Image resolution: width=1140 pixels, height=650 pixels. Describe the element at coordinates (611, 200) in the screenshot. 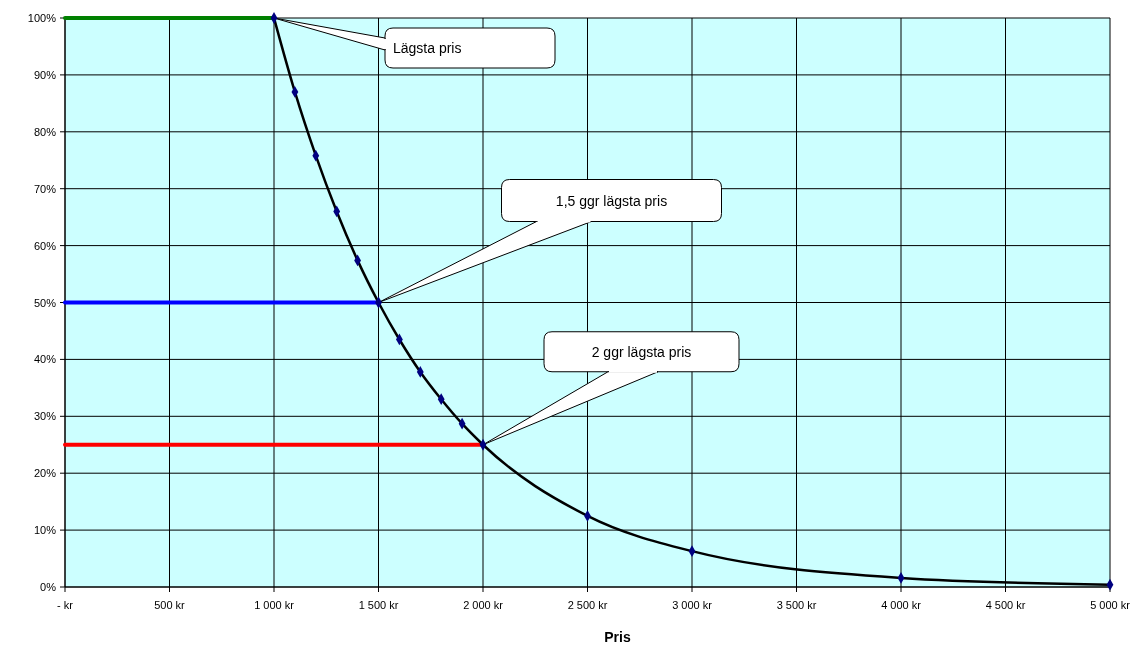

I see `annotation: 1,5 ggr lägsta pris` at that location.